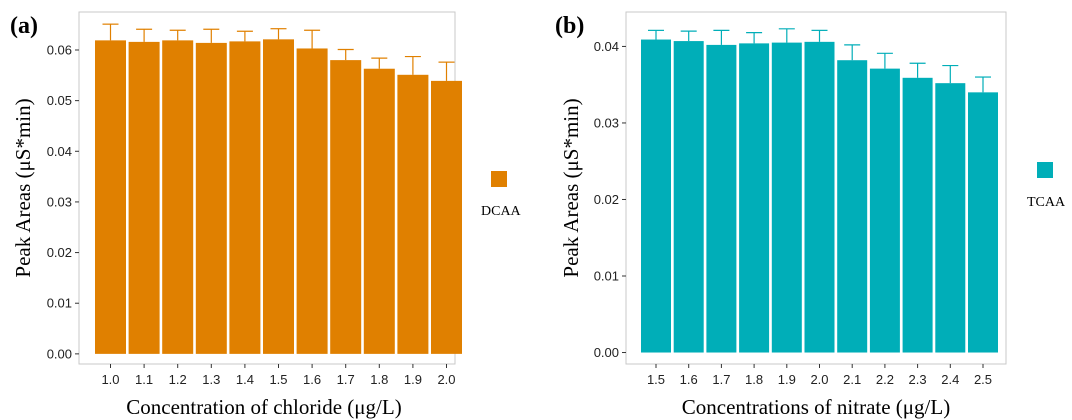  What do you see at coordinates (569, 26) in the screenshot?
I see `panel-b-label: (b)` at bounding box center [569, 26].